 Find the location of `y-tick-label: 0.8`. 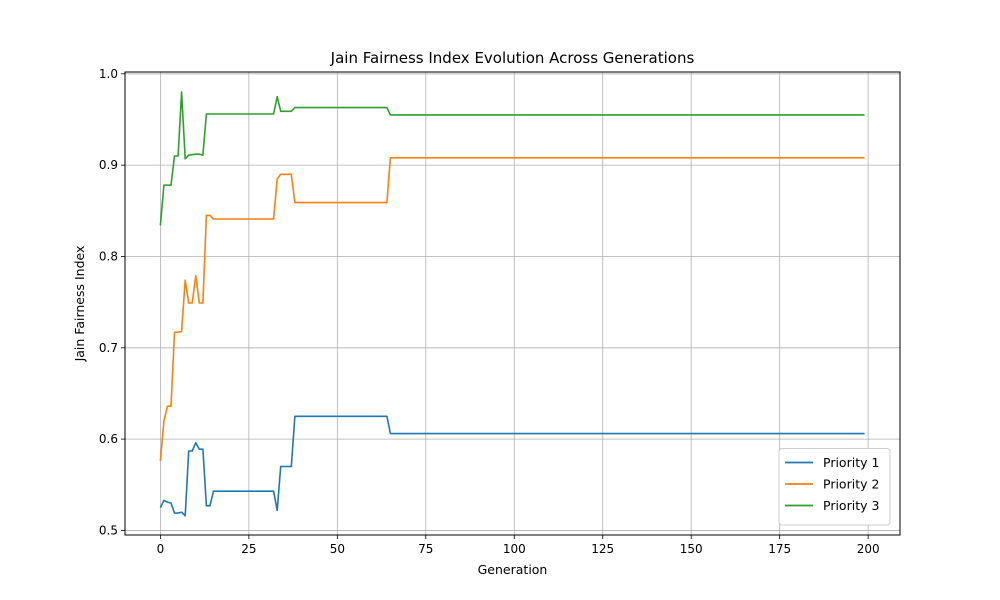

y-tick-label: 0.8 is located at coordinates (108, 256).